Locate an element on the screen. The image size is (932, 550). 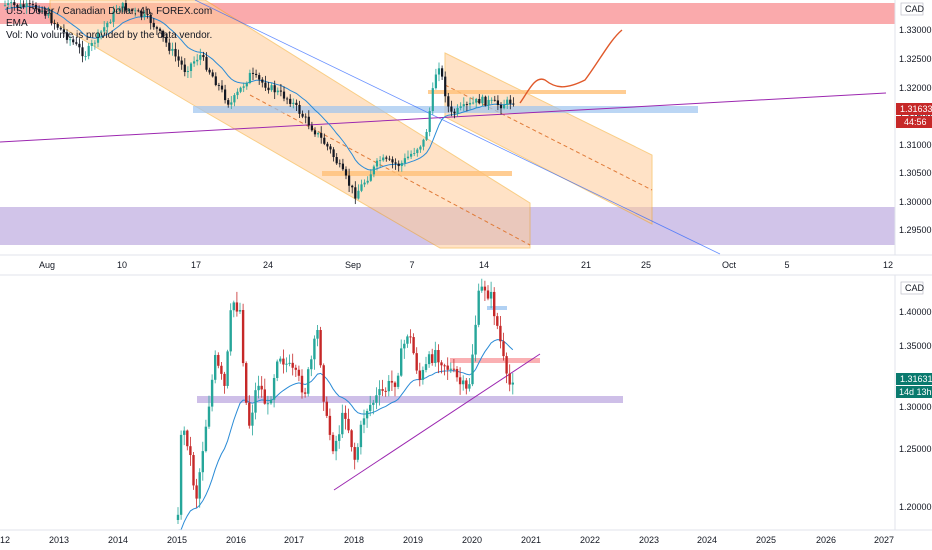
time-tick-label: 25 is located at coordinates (646, 265).